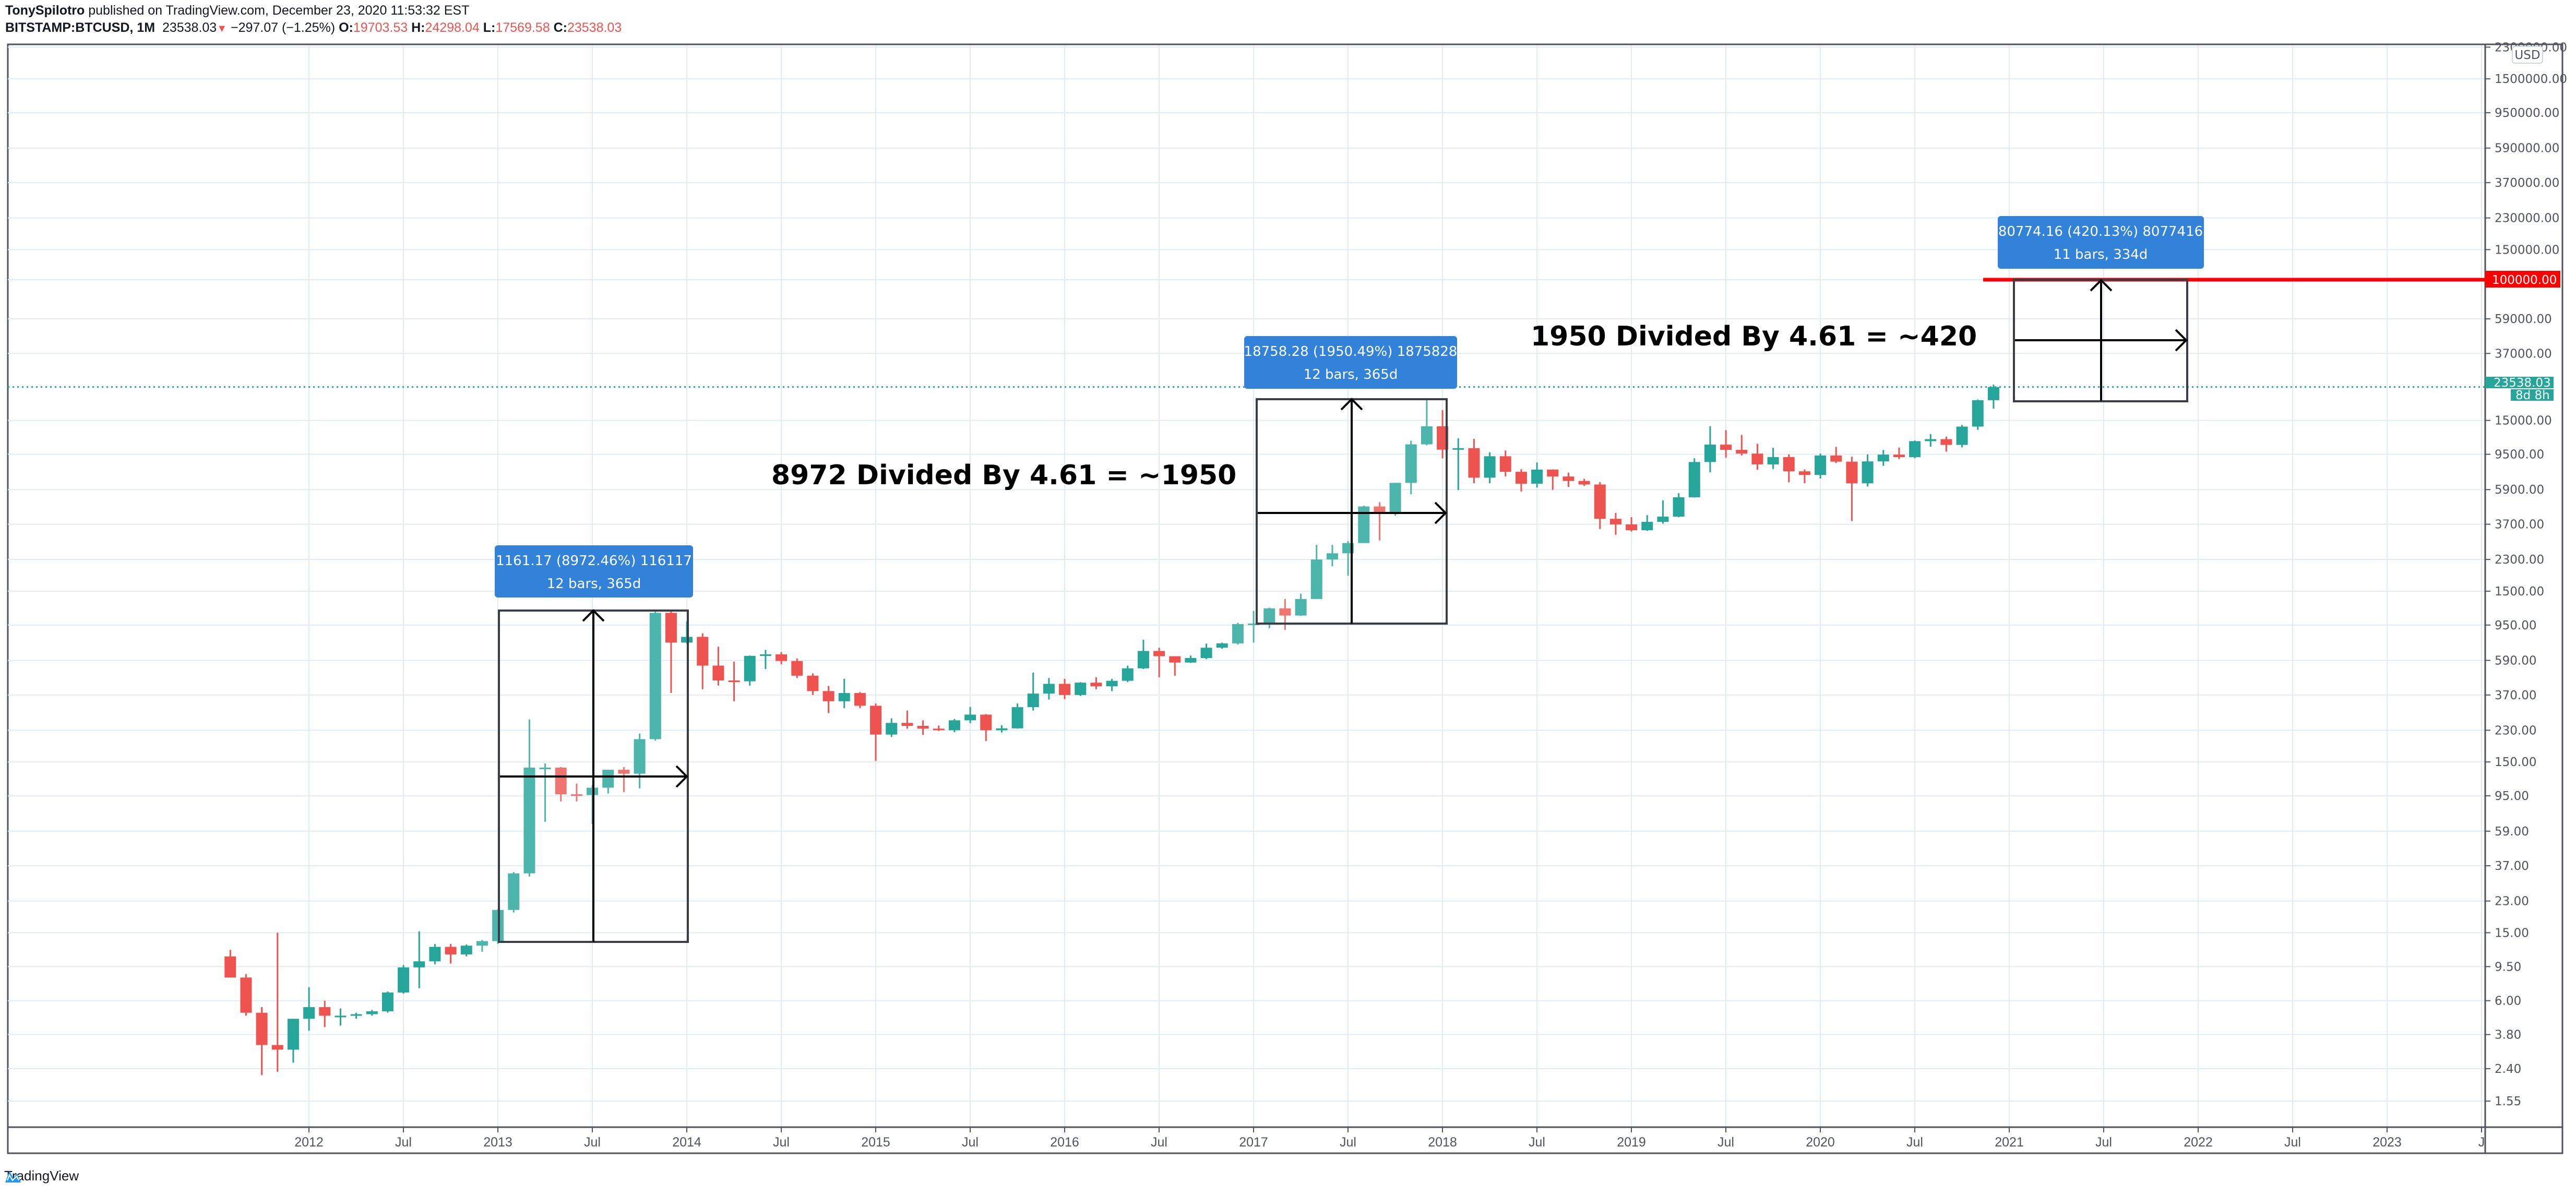 The height and width of the screenshot is (1195, 2576). I want to click on author-name: TonySpilotro, so click(45, 10).